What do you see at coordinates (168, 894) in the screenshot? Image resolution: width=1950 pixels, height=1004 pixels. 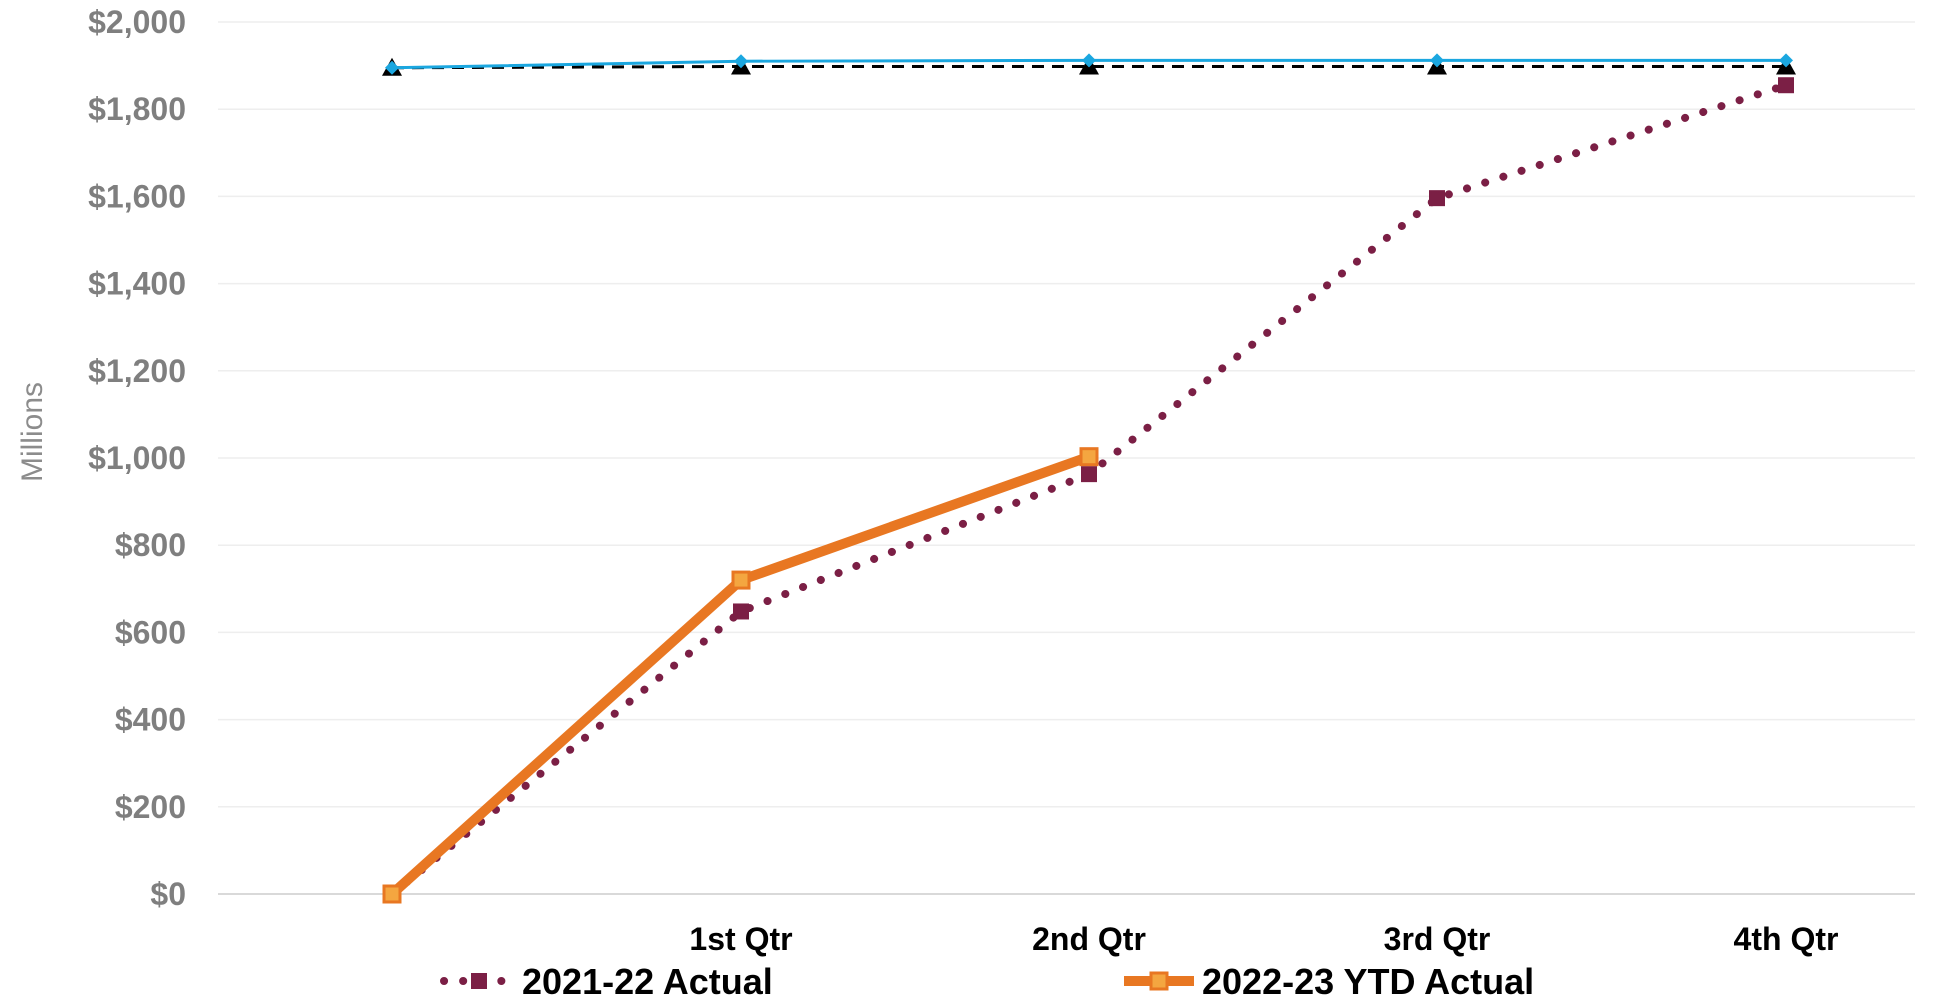 I see `y-tick-label: $0` at bounding box center [168, 894].